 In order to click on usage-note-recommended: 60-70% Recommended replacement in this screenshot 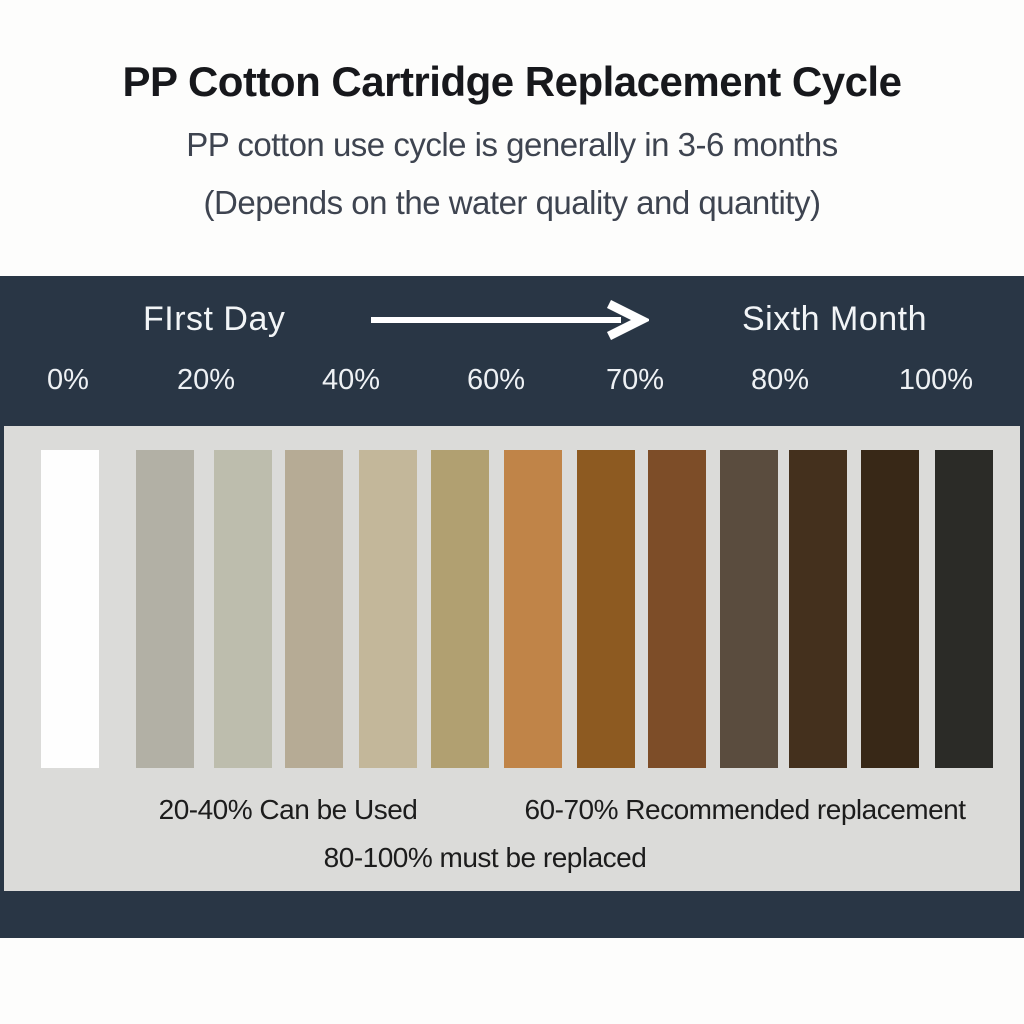, I will do `click(745, 809)`.